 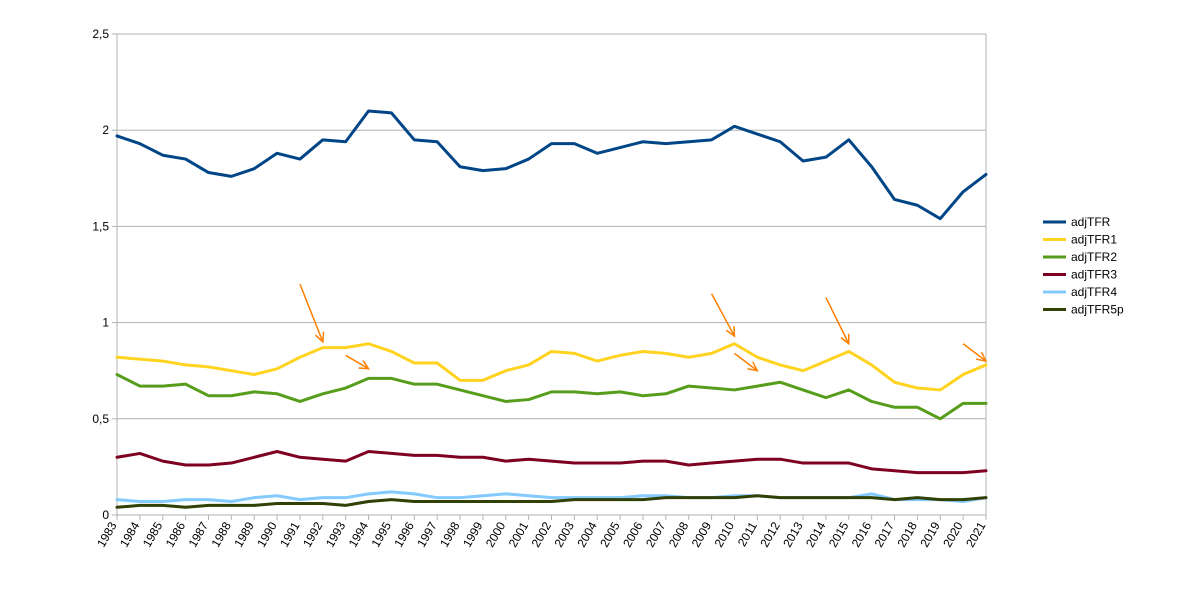 I want to click on x-tick-label: 1994, so click(x=359, y=534).